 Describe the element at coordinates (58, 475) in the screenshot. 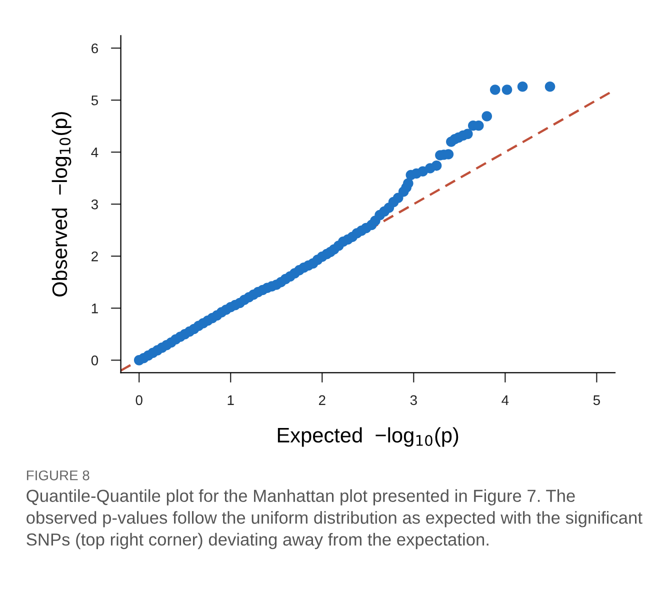

I see `caption: FIGURE 8` at that location.